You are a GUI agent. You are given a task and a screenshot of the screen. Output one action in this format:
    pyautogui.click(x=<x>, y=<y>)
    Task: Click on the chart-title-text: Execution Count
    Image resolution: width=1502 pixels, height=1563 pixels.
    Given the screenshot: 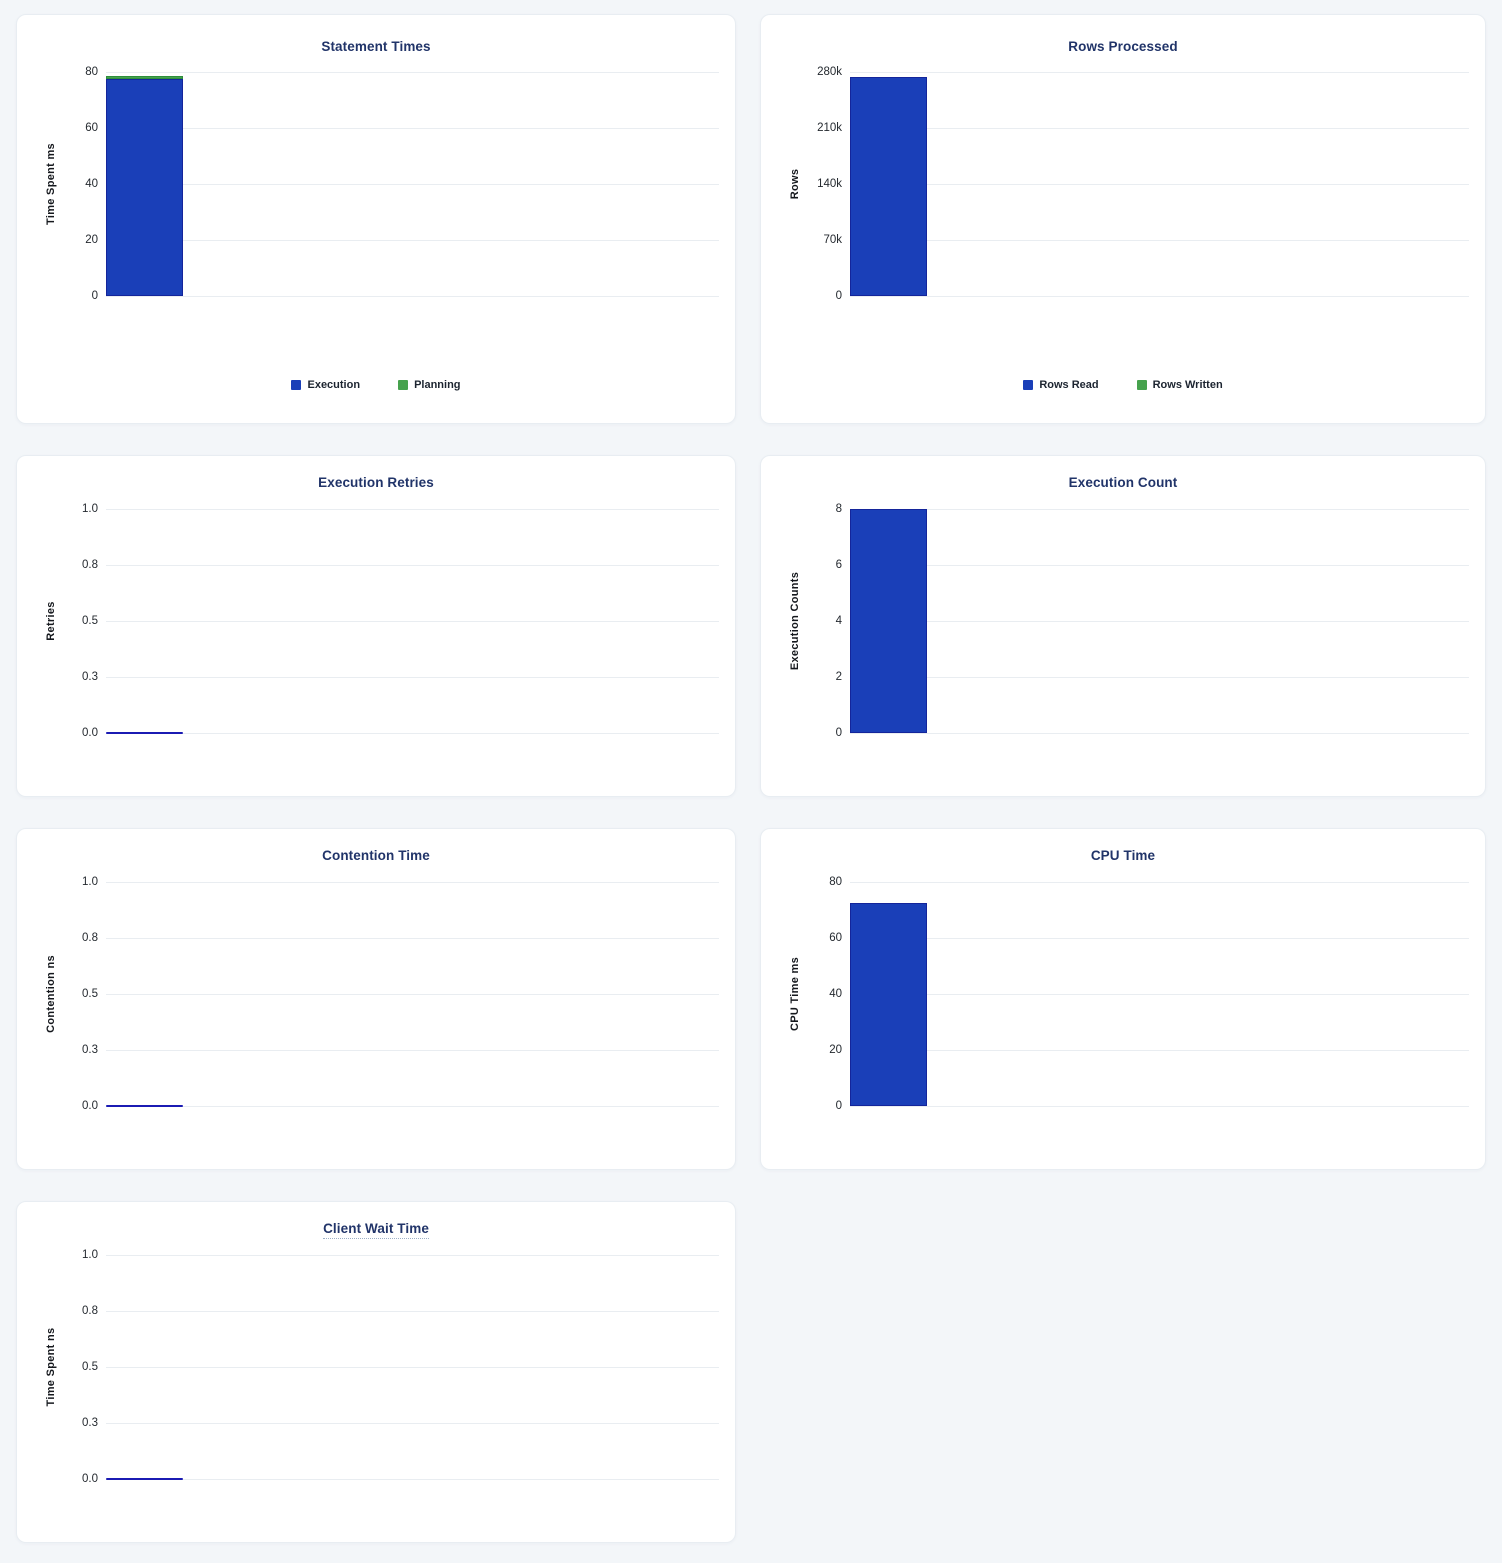 What is the action you would take?
    pyautogui.click(x=1123, y=482)
    